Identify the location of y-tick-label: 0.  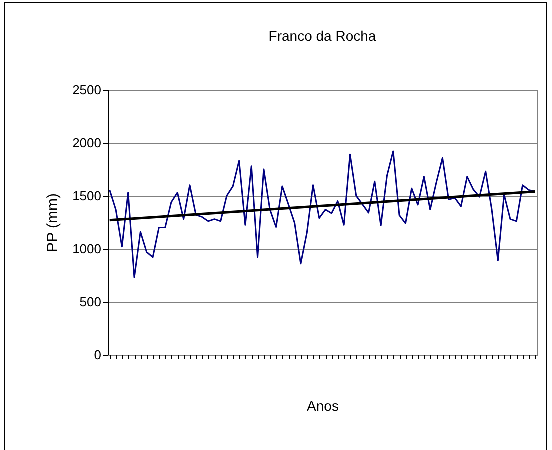
(98, 355).